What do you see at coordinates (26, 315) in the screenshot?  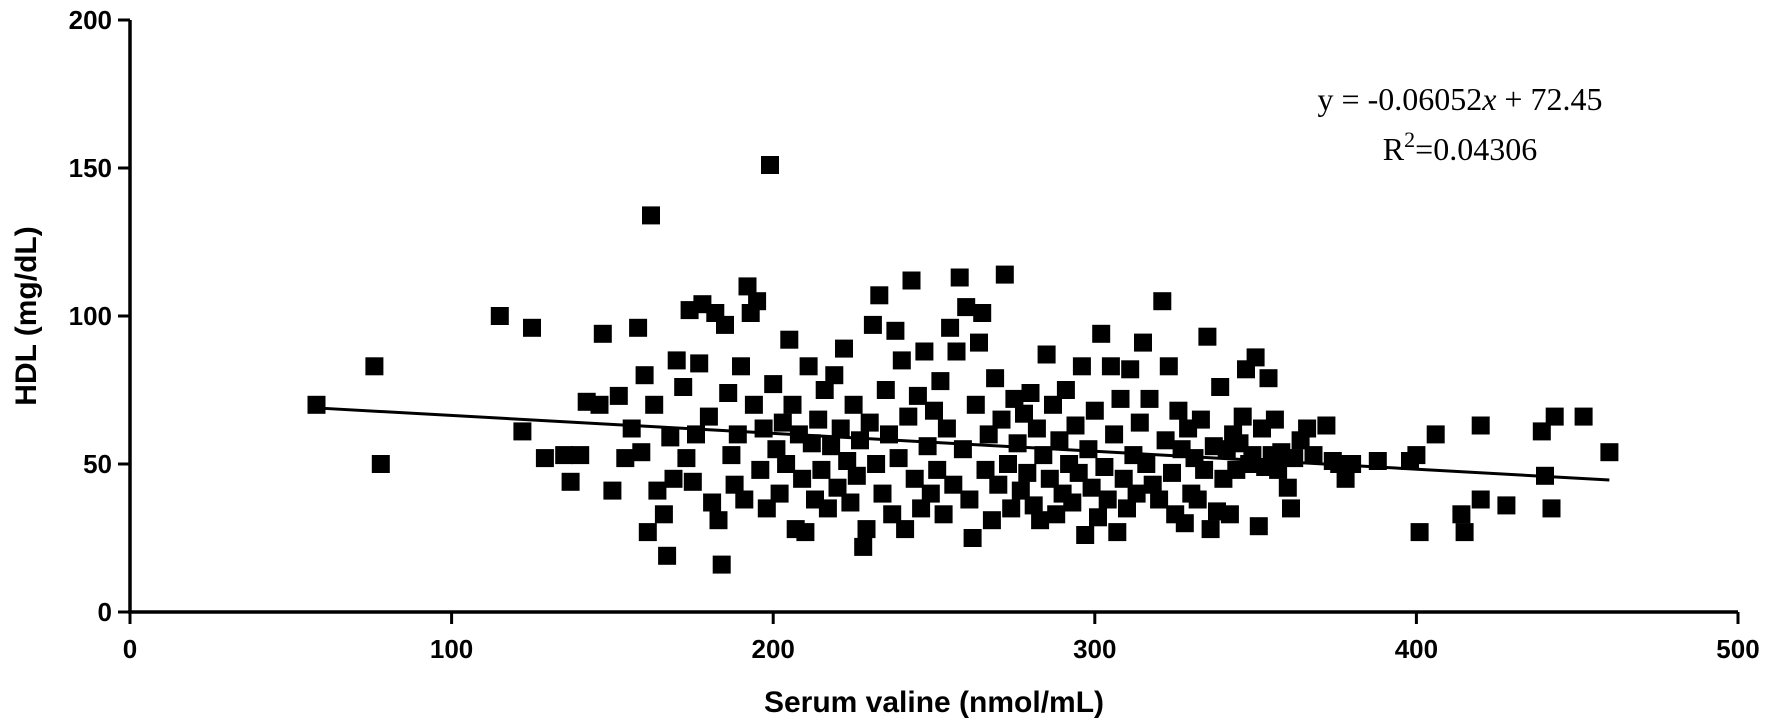 I see `y-axis-title: HDL (mg/dL)` at bounding box center [26, 315].